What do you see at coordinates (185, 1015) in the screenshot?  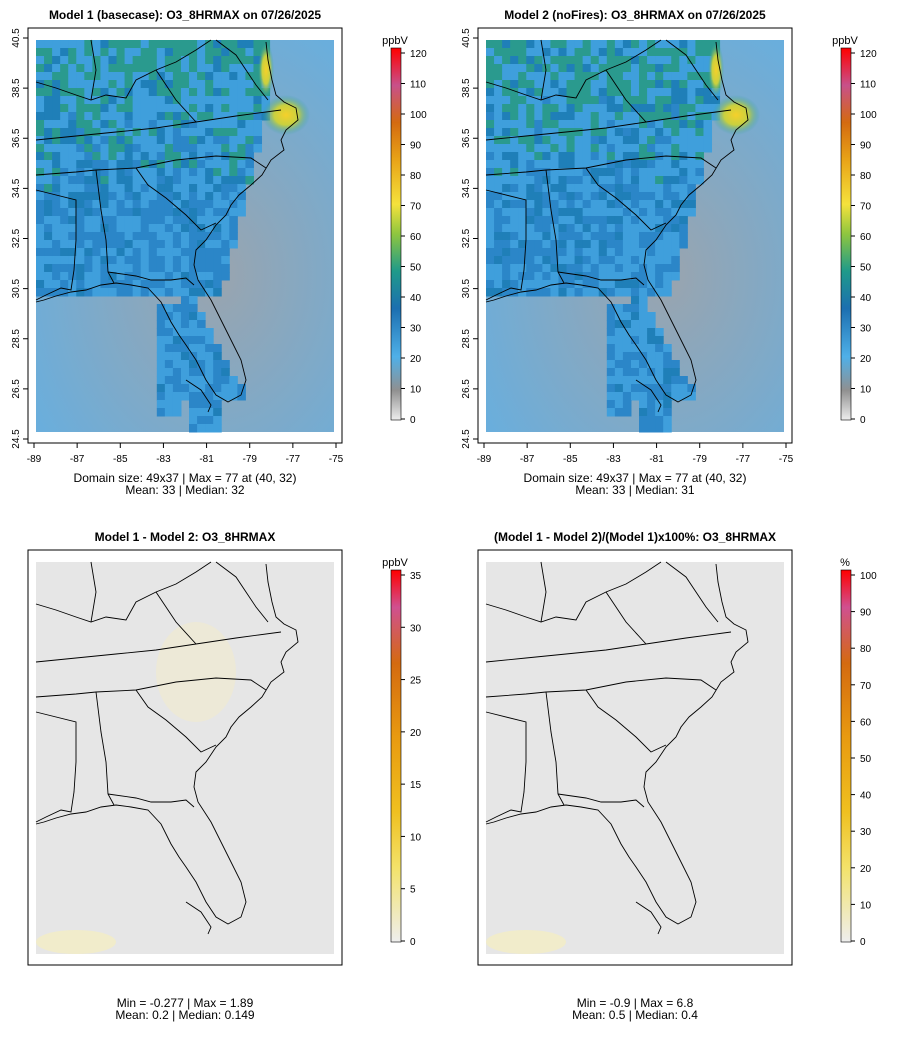 I see `stats-line-2: Mean: 0.2 | Median: 0.149` at bounding box center [185, 1015].